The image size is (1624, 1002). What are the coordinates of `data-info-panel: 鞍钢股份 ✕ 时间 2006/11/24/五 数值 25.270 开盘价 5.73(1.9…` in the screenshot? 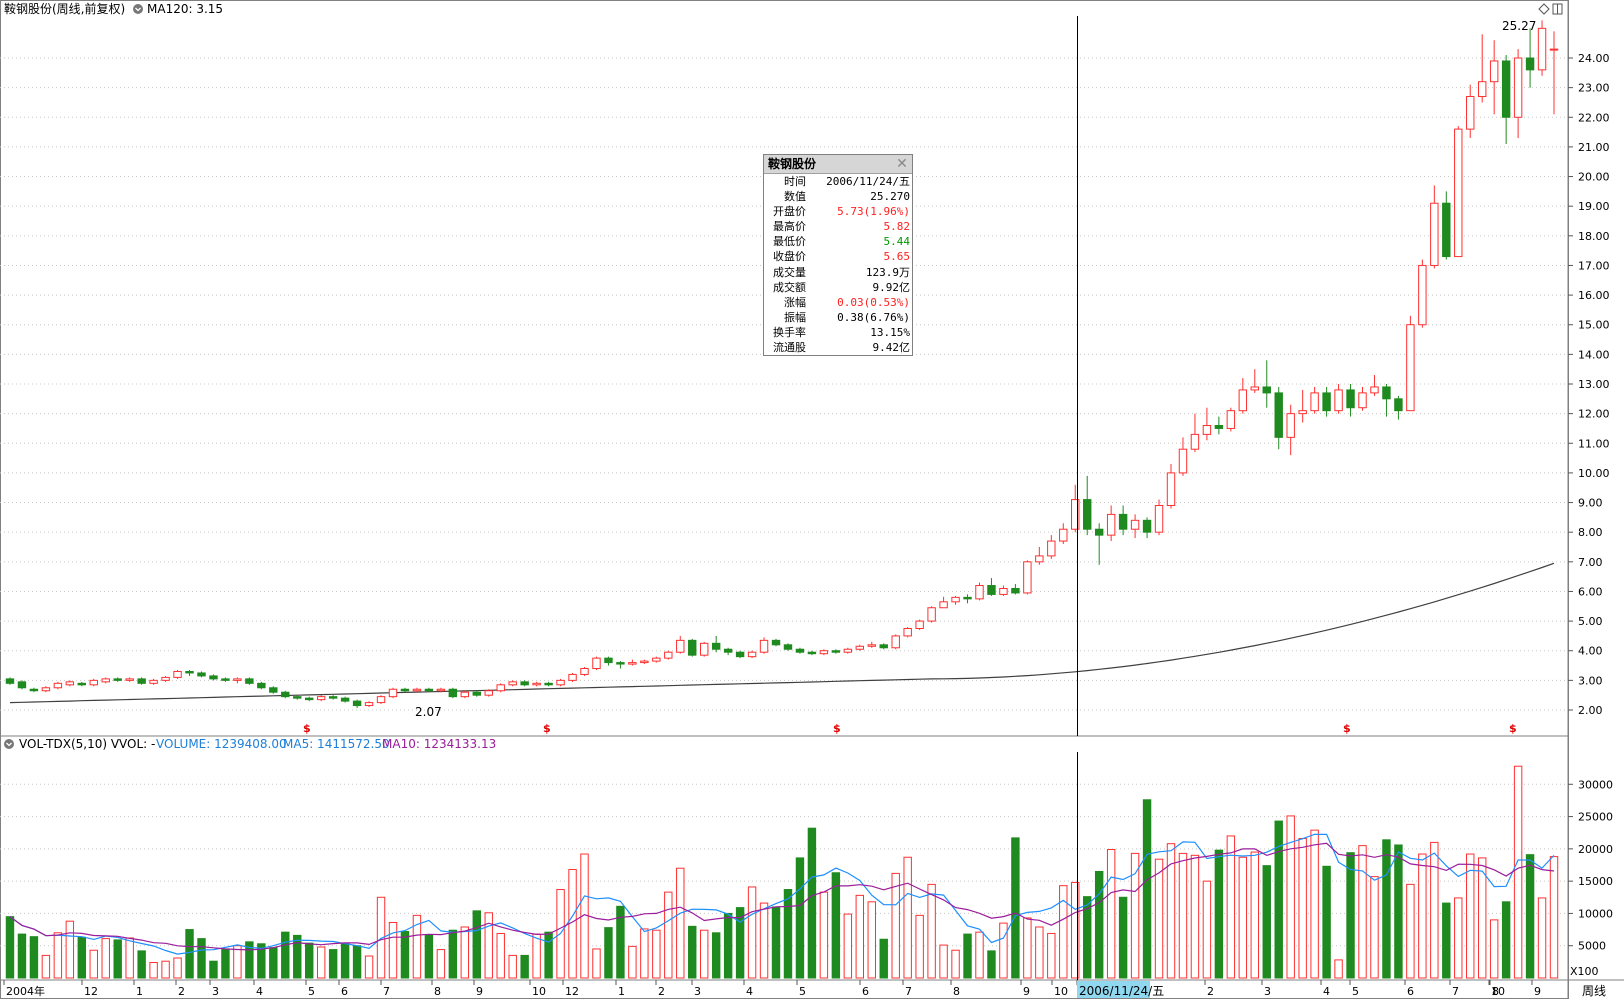 It's located at (838, 255).